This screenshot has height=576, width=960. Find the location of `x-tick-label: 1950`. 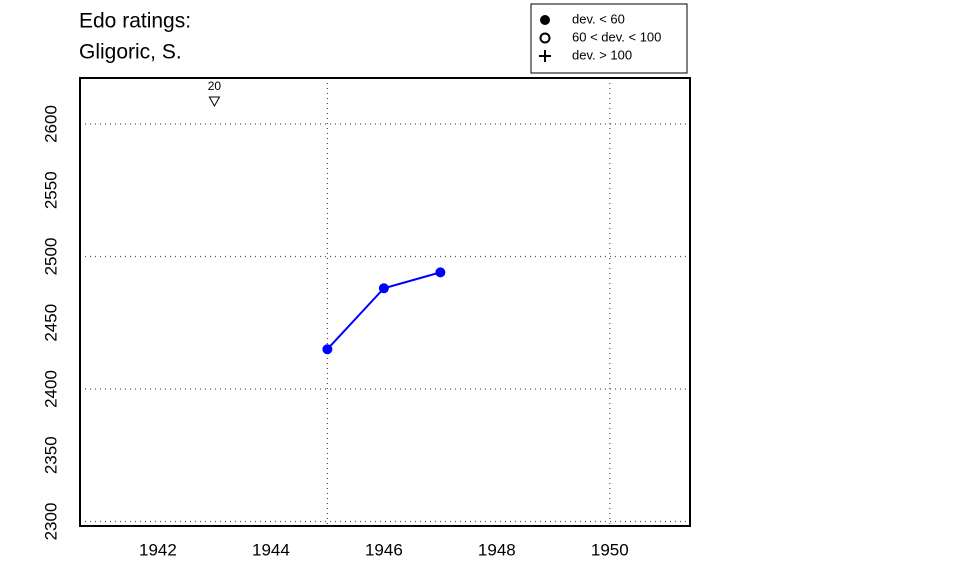

x-tick-label: 1950 is located at coordinates (610, 549).